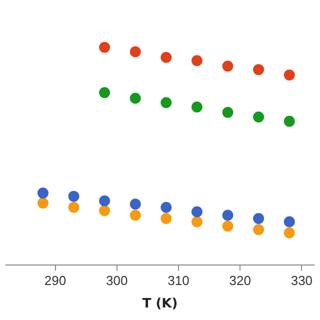 The width and height of the screenshot is (320, 320). Describe the element at coordinates (117, 280) in the screenshot. I see `x-tick-label: 300` at that location.